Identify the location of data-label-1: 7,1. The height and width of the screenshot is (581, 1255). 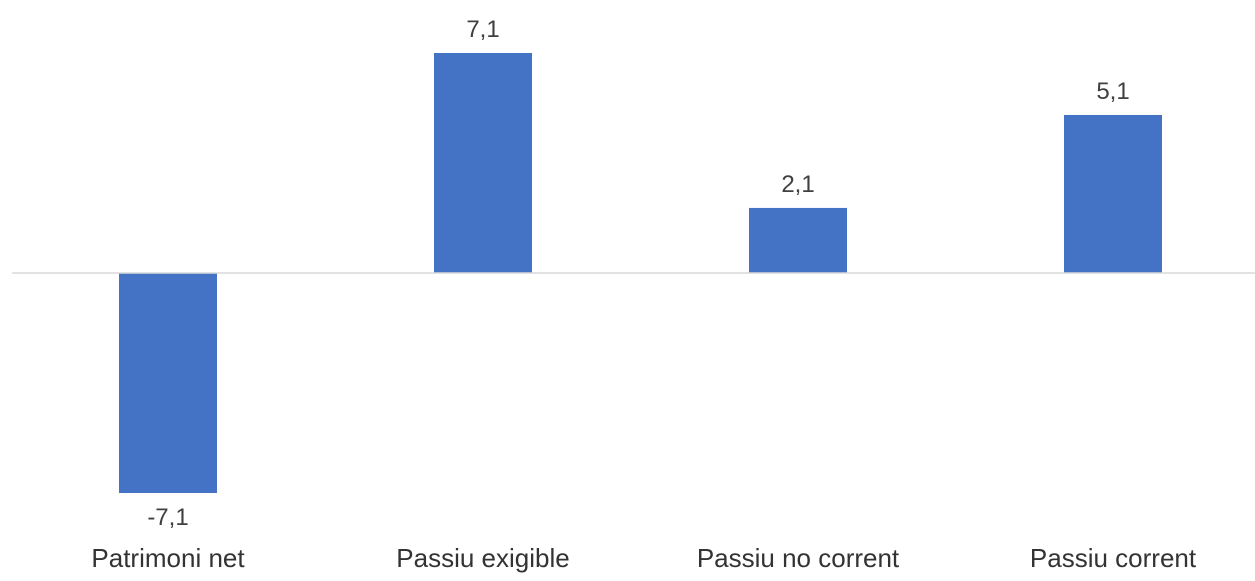
(482, 29).